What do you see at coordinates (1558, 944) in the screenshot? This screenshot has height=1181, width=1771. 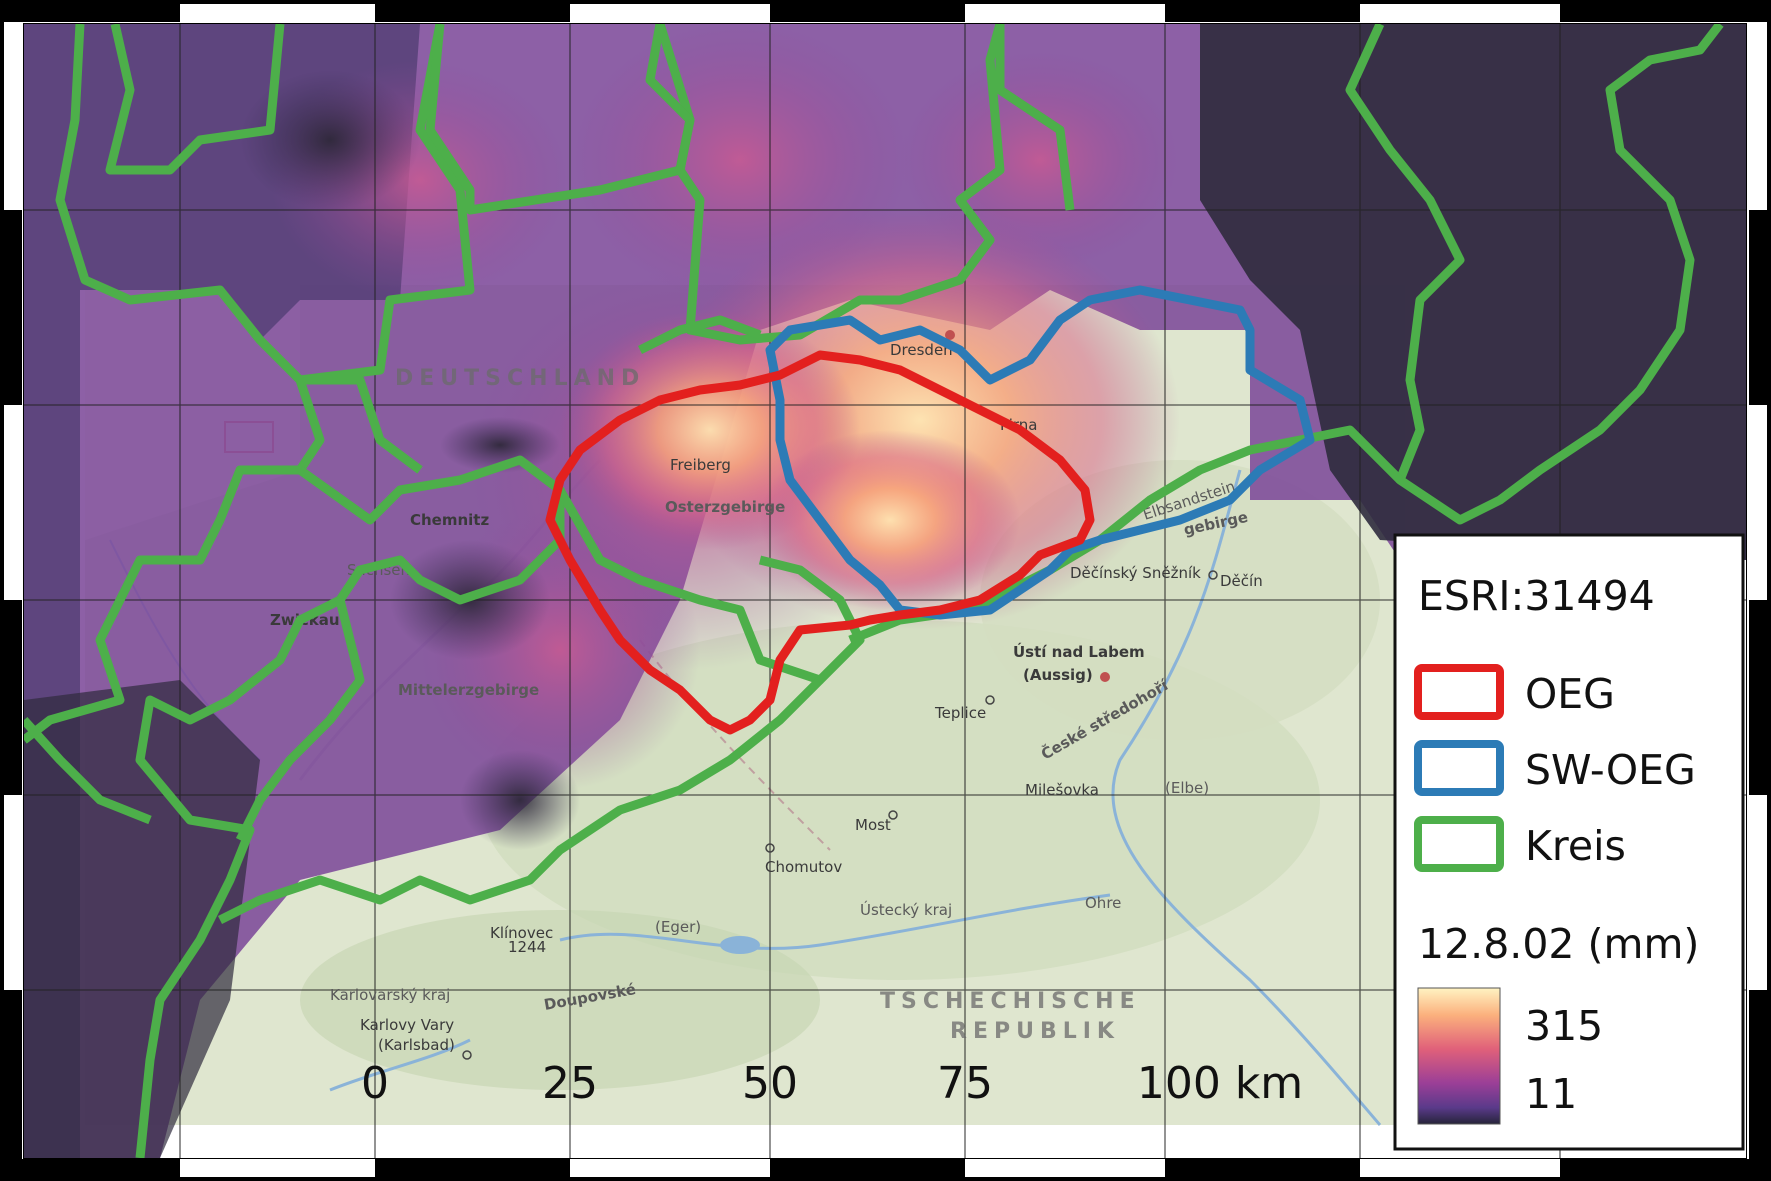 I see `colorbar-title: 12.8.02 (mm)` at bounding box center [1558, 944].